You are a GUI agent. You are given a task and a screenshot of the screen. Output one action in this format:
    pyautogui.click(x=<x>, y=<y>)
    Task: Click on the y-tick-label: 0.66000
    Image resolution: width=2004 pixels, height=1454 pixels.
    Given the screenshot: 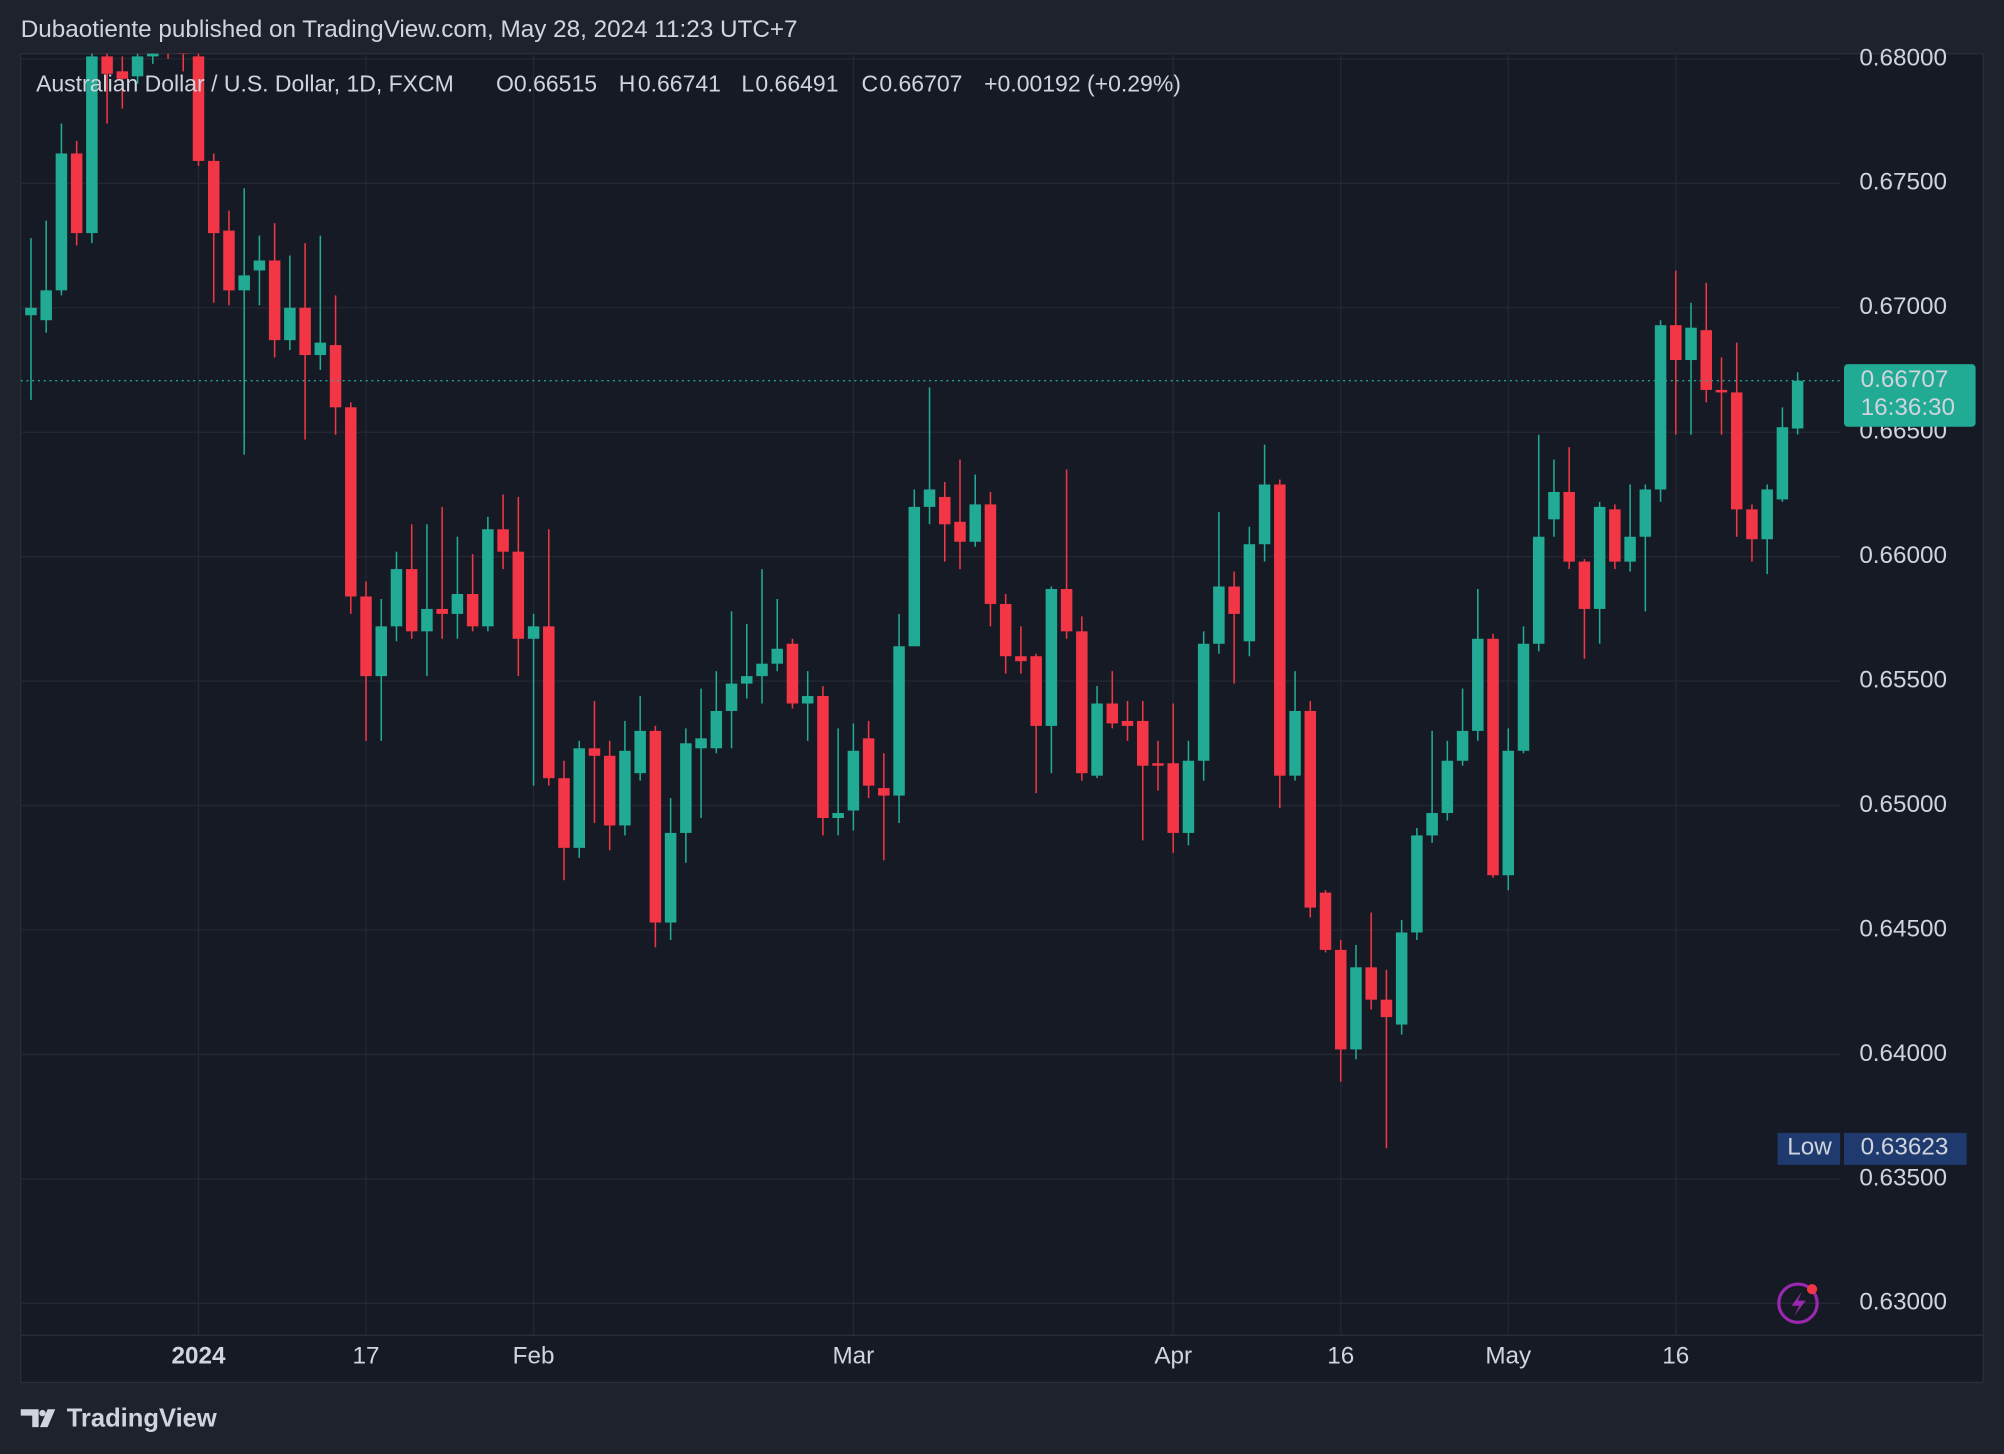 What is the action you would take?
    pyautogui.click(x=1903, y=555)
    